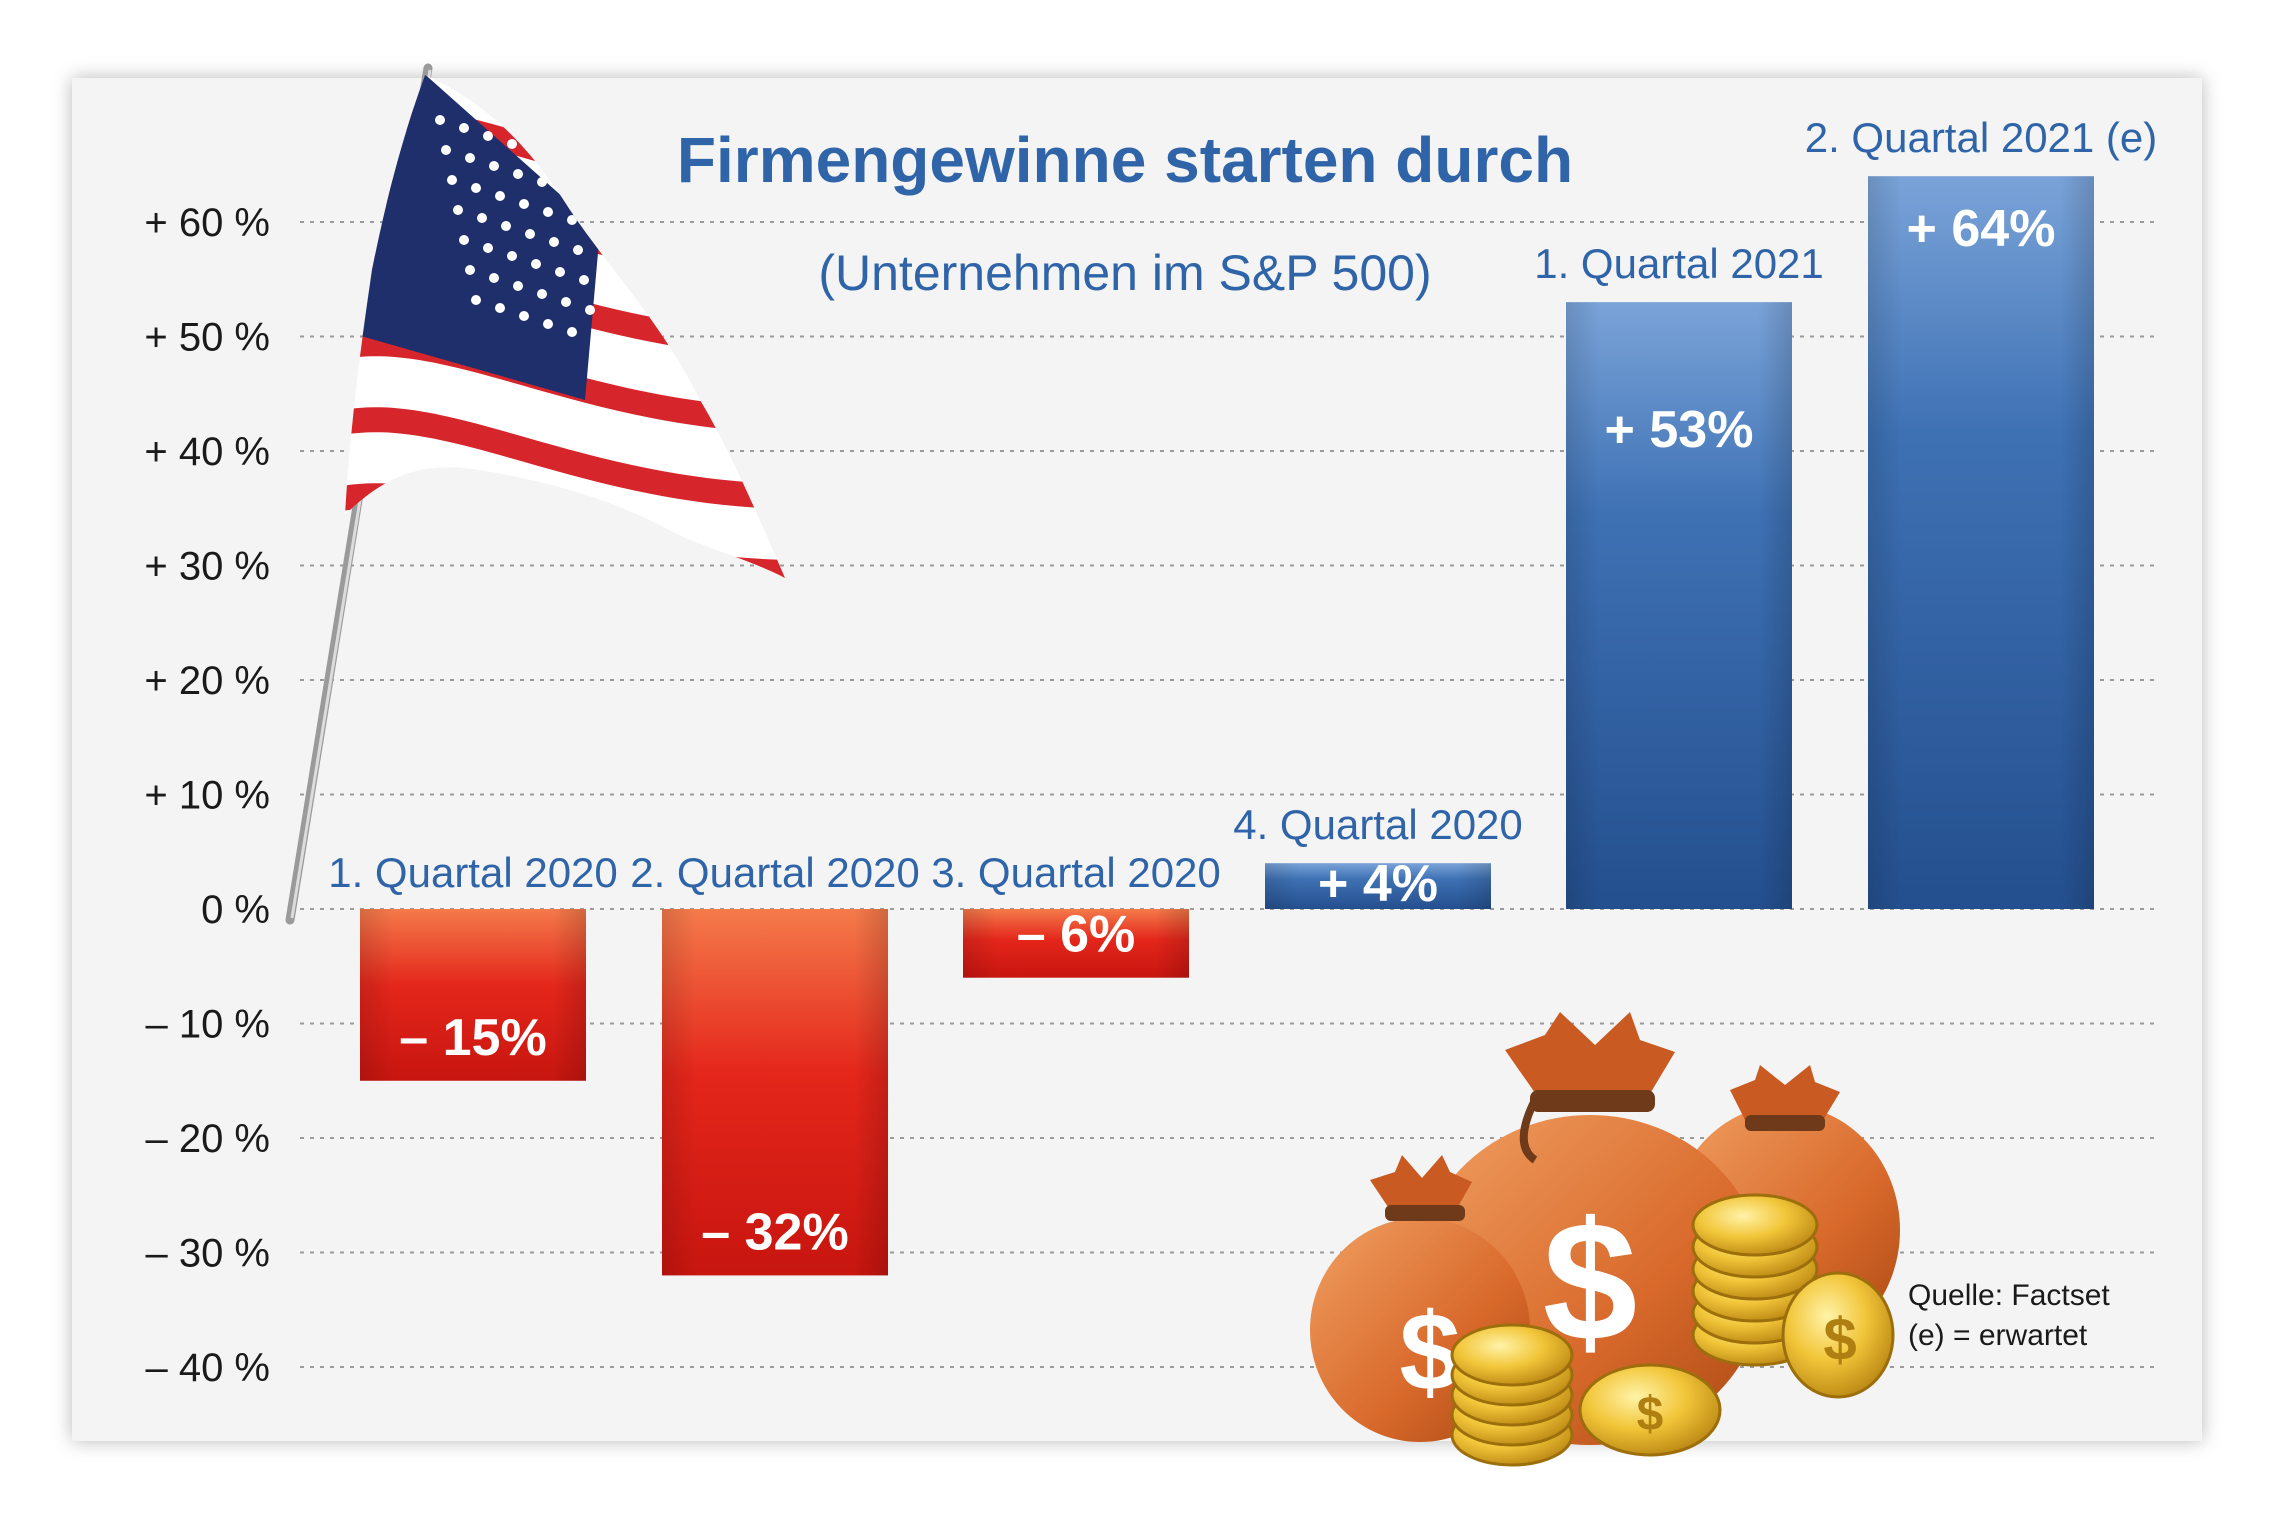 The width and height of the screenshot is (2276, 1513). I want to click on value-label: + 64%, so click(1981, 229).